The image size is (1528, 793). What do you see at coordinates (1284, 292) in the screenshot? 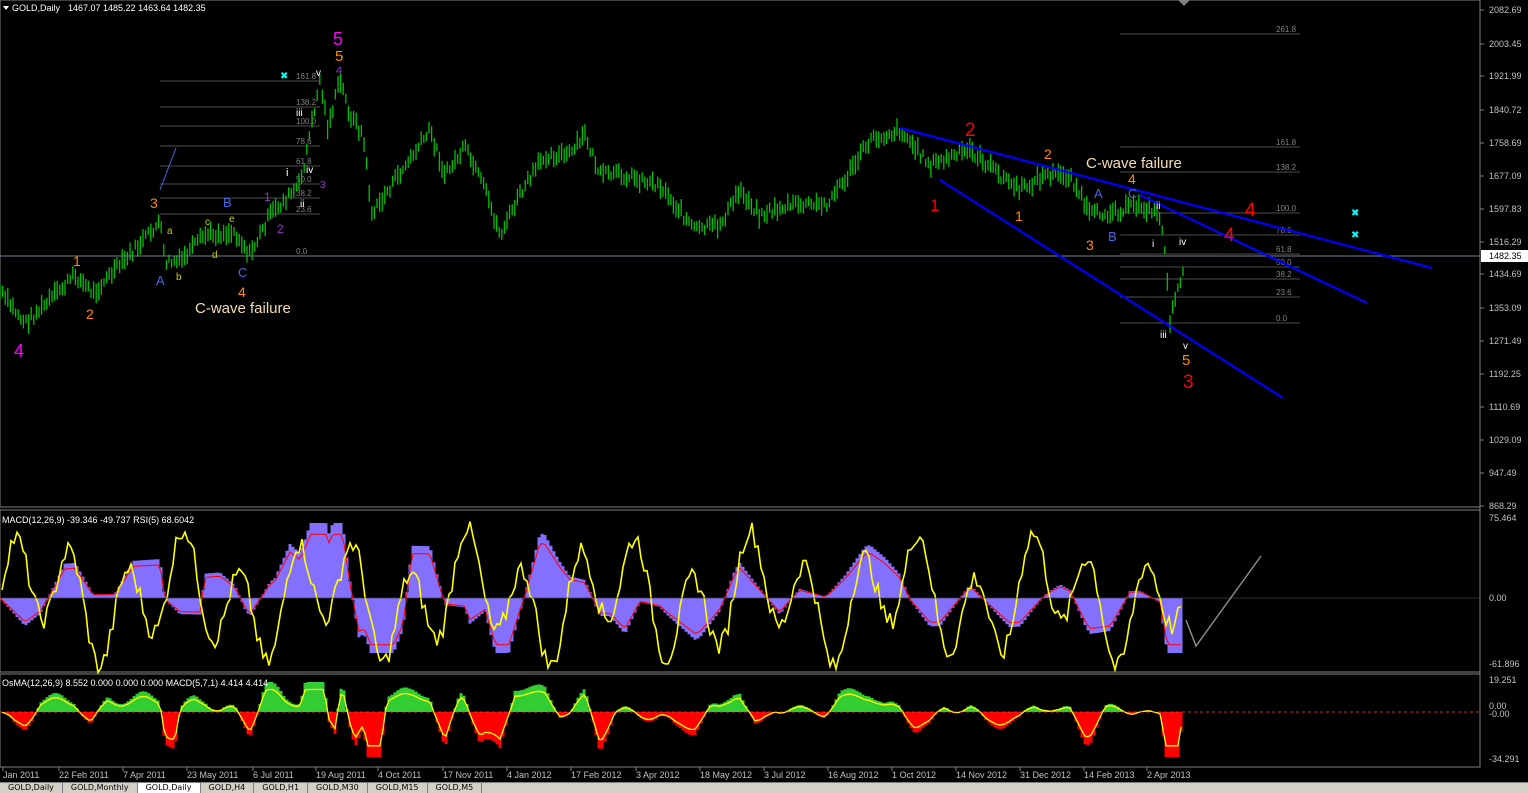
I see `fib-right-label: 23.6` at bounding box center [1284, 292].